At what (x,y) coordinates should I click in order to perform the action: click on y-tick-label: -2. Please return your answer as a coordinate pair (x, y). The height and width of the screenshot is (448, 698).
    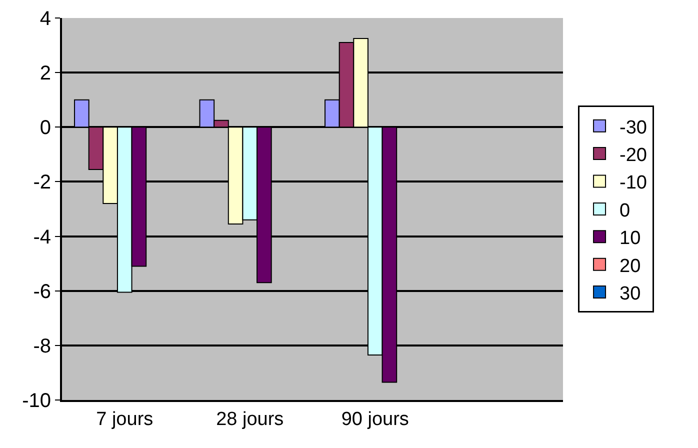
    Looking at the image, I should click on (42, 183).